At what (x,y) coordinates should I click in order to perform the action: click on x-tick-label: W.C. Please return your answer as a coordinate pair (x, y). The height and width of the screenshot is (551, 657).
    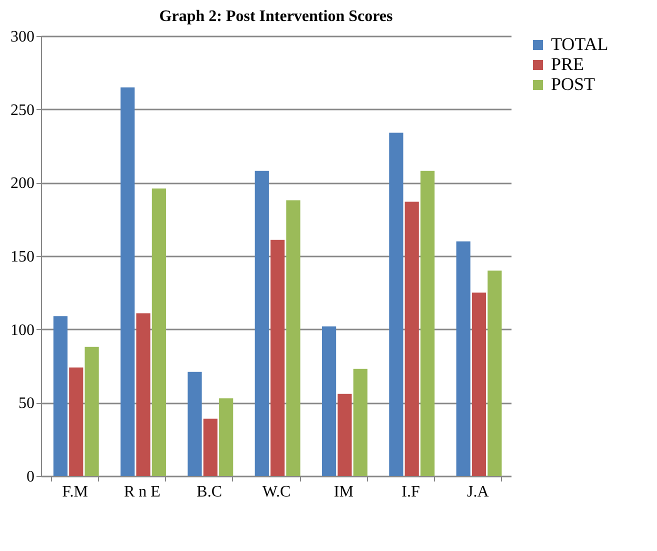
    Looking at the image, I should click on (276, 492).